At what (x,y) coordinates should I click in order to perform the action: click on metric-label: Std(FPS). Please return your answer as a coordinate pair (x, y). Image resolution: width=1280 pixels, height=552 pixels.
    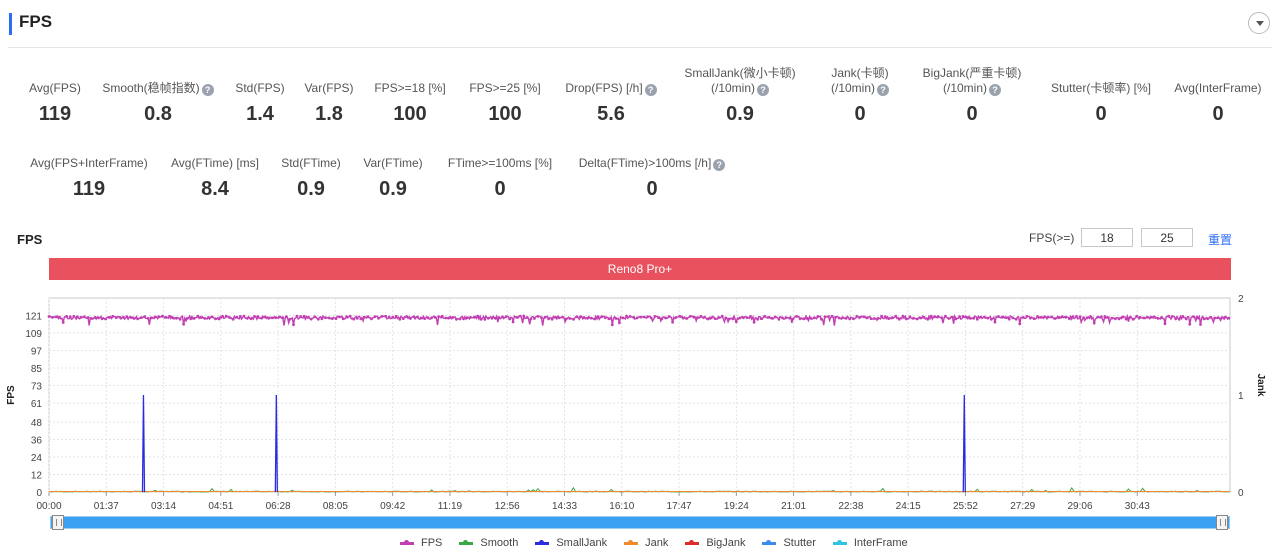
    Looking at the image, I should click on (260, 88).